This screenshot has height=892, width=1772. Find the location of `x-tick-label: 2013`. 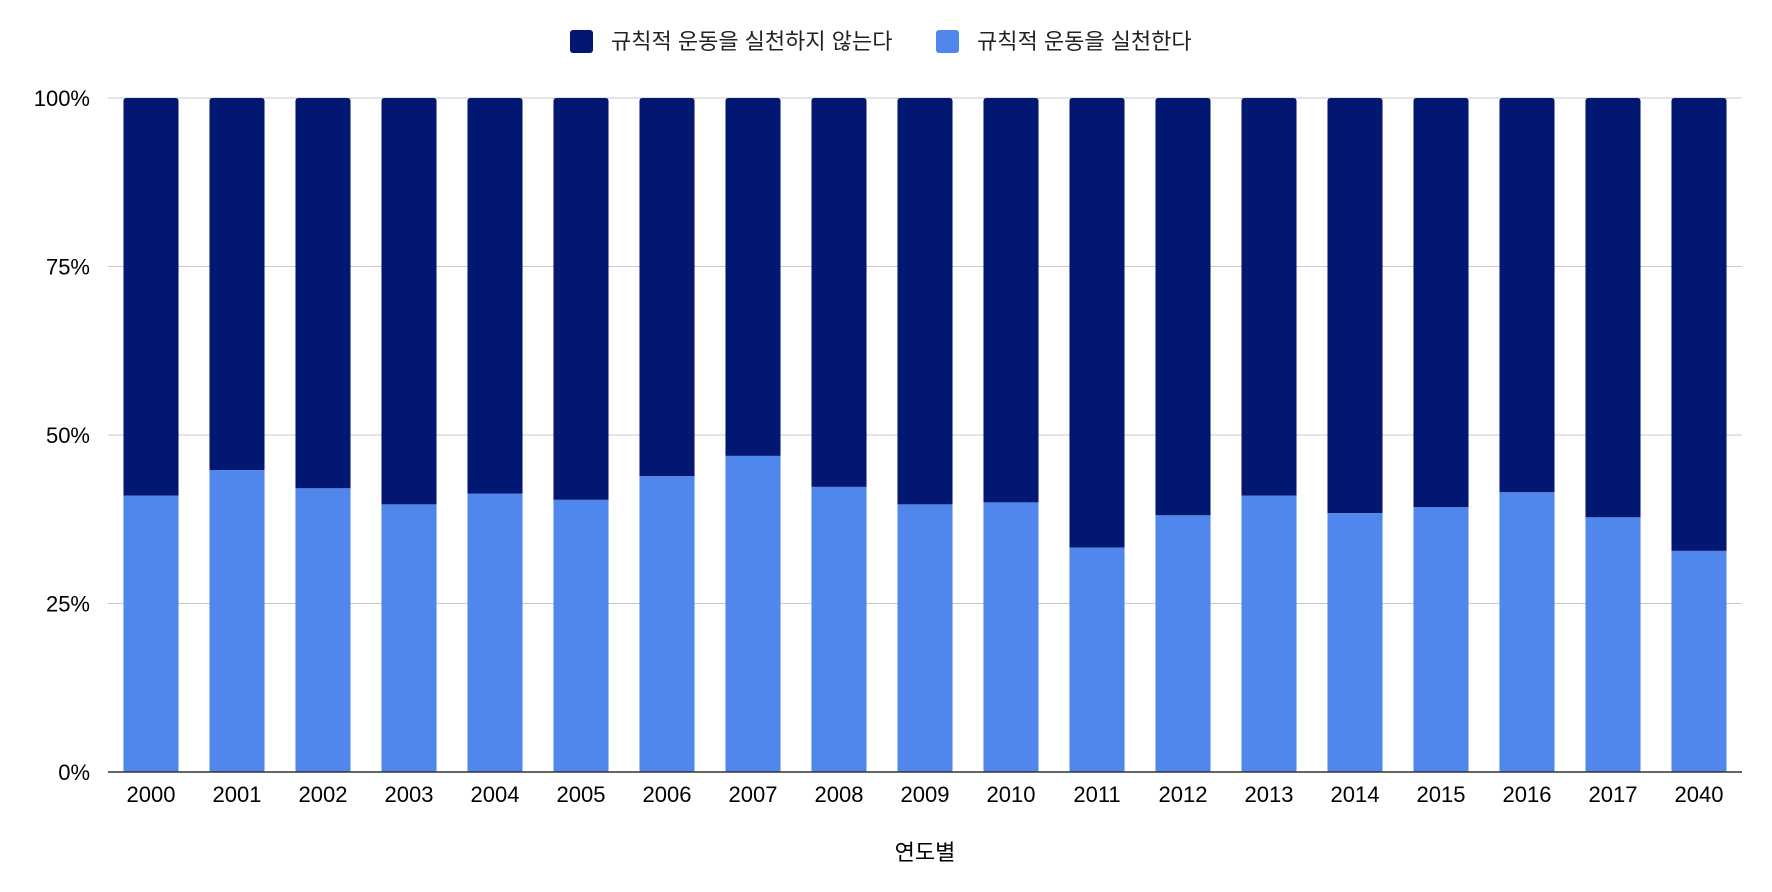

x-tick-label: 2013 is located at coordinates (1269, 794).